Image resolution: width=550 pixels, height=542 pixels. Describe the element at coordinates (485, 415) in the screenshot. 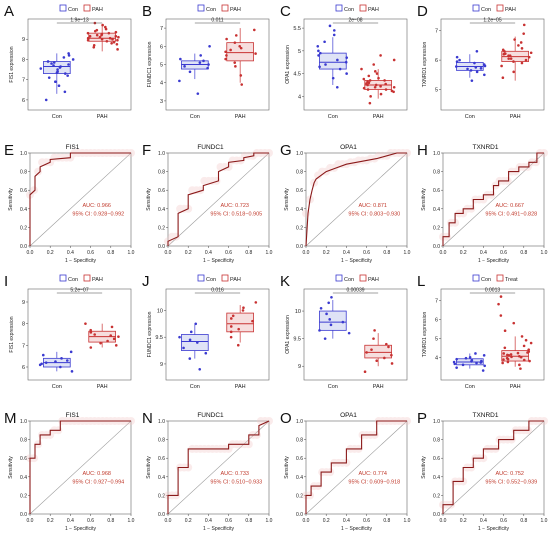

I see `chart-title: TXNRD1` at that location.